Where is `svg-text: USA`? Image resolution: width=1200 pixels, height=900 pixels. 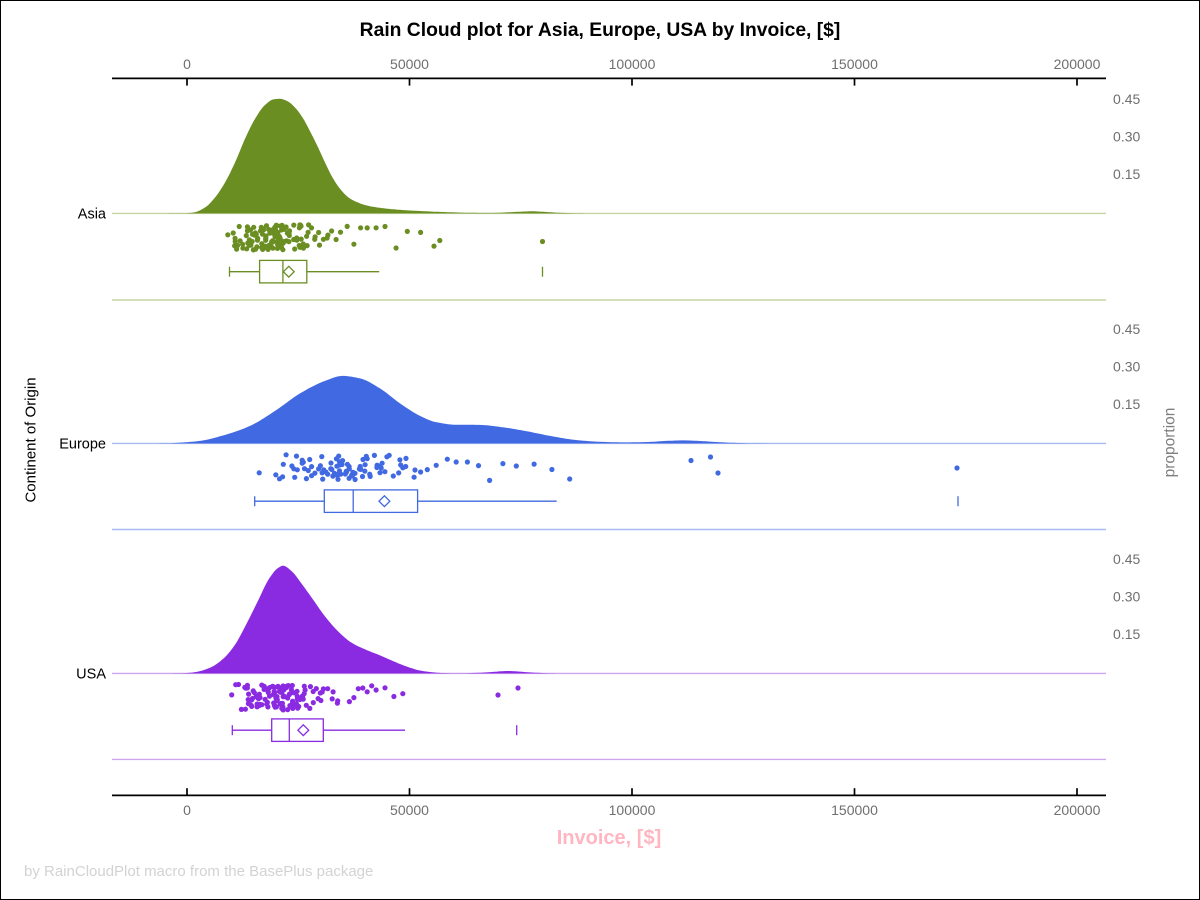 svg-text: USA is located at coordinates (91, 674).